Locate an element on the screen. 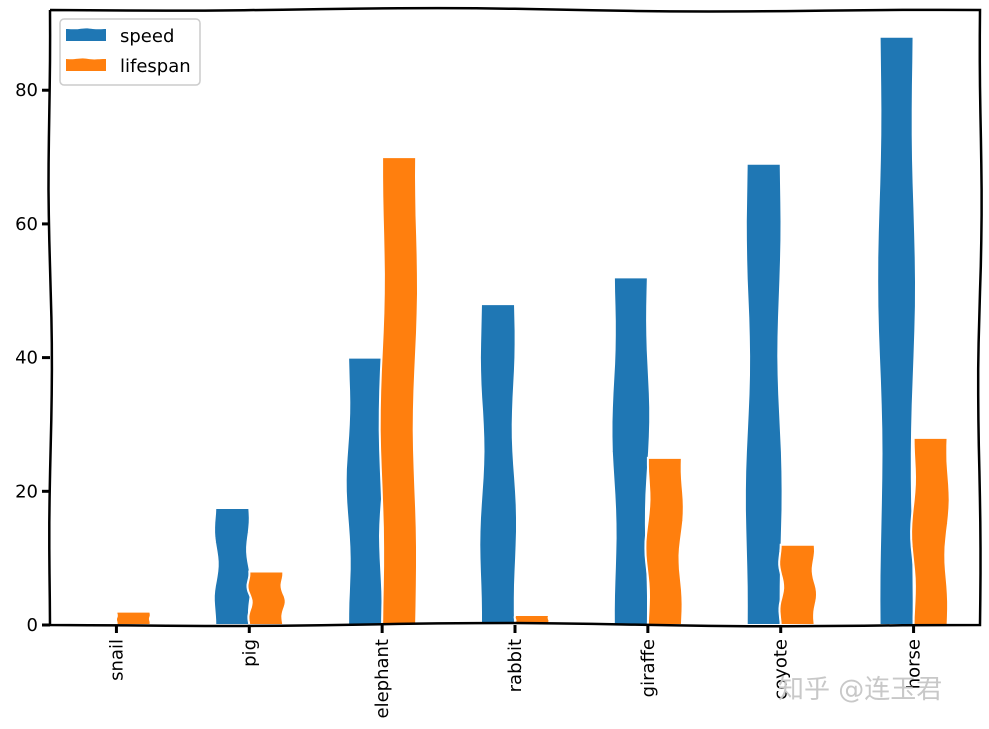 The height and width of the screenshot is (729, 989). y-tick-label-0: 0 is located at coordinates (32, 625).